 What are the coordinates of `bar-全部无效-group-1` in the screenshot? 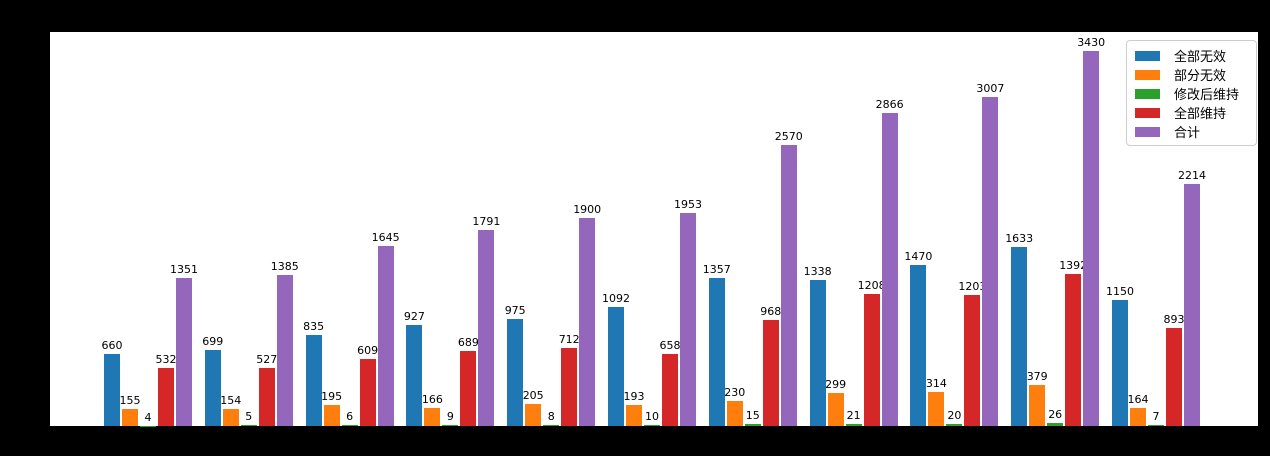 It's located at (112, 389).